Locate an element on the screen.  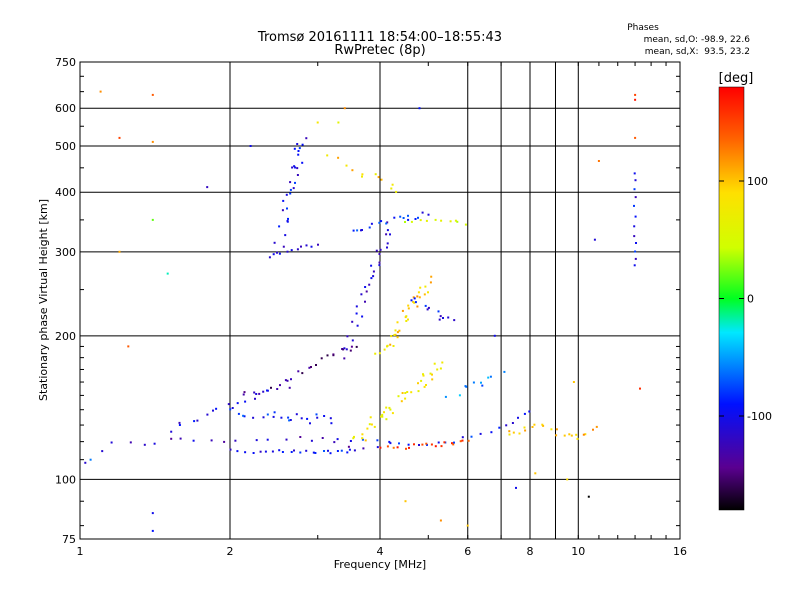
colorbar-tick-label: -100 is located at coordinates (759, 416).